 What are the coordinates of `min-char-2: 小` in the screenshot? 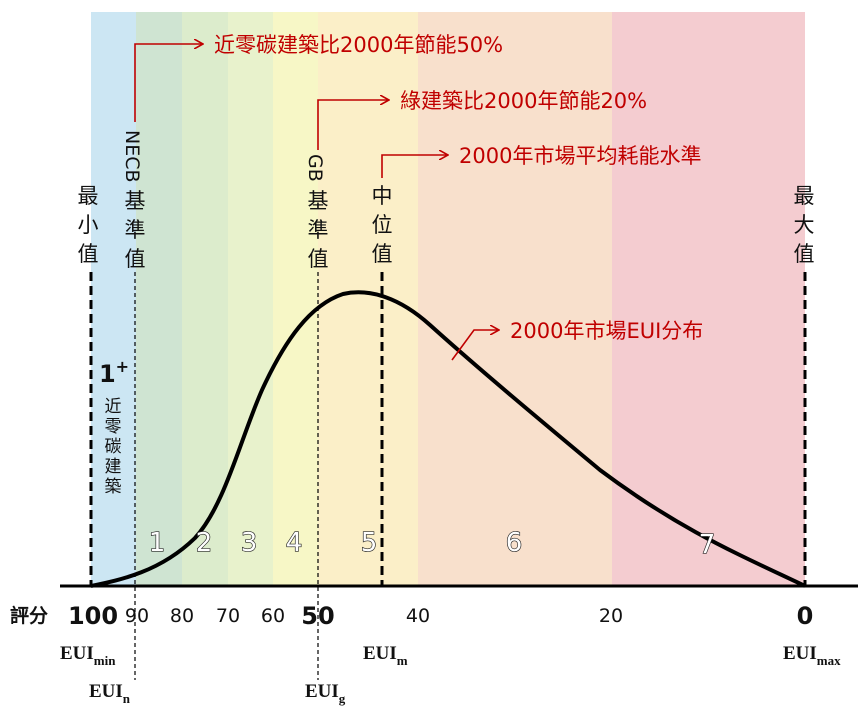 It's located at (88, 225).